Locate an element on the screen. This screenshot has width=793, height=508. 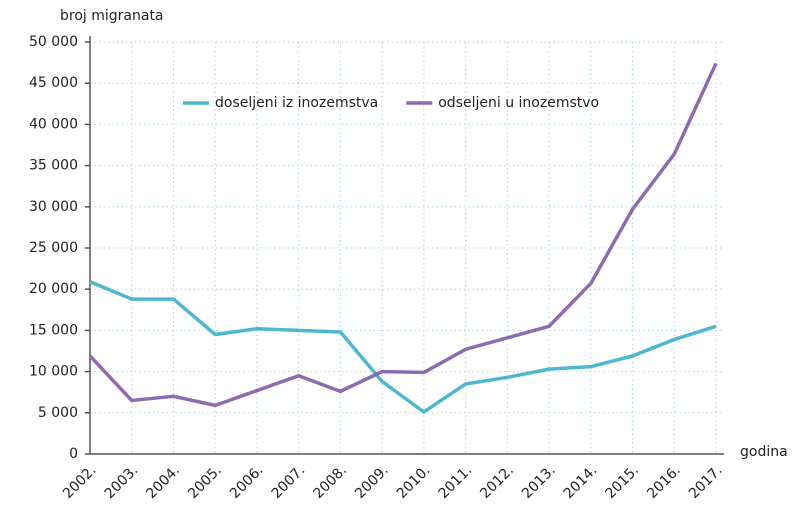
y-tick-label: 20 000 is located at coordinates (53, 289).